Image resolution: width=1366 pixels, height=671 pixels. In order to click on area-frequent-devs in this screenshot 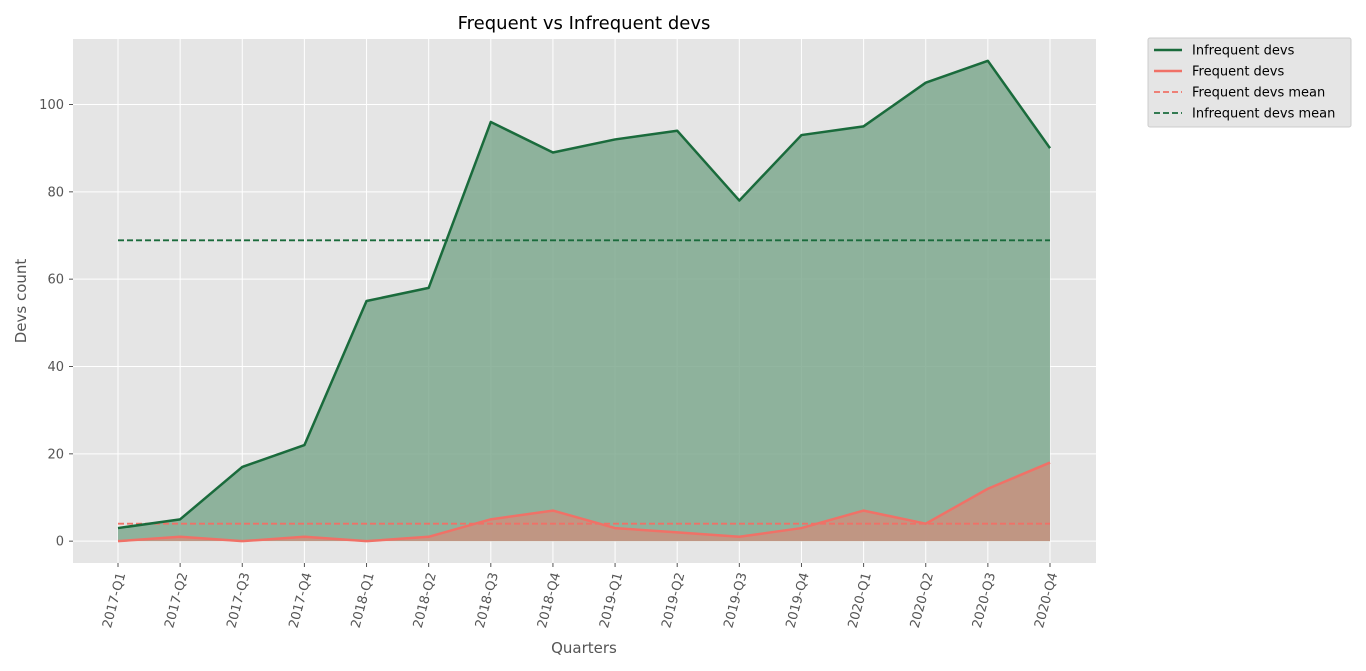, I will do `click(584, 502)`.